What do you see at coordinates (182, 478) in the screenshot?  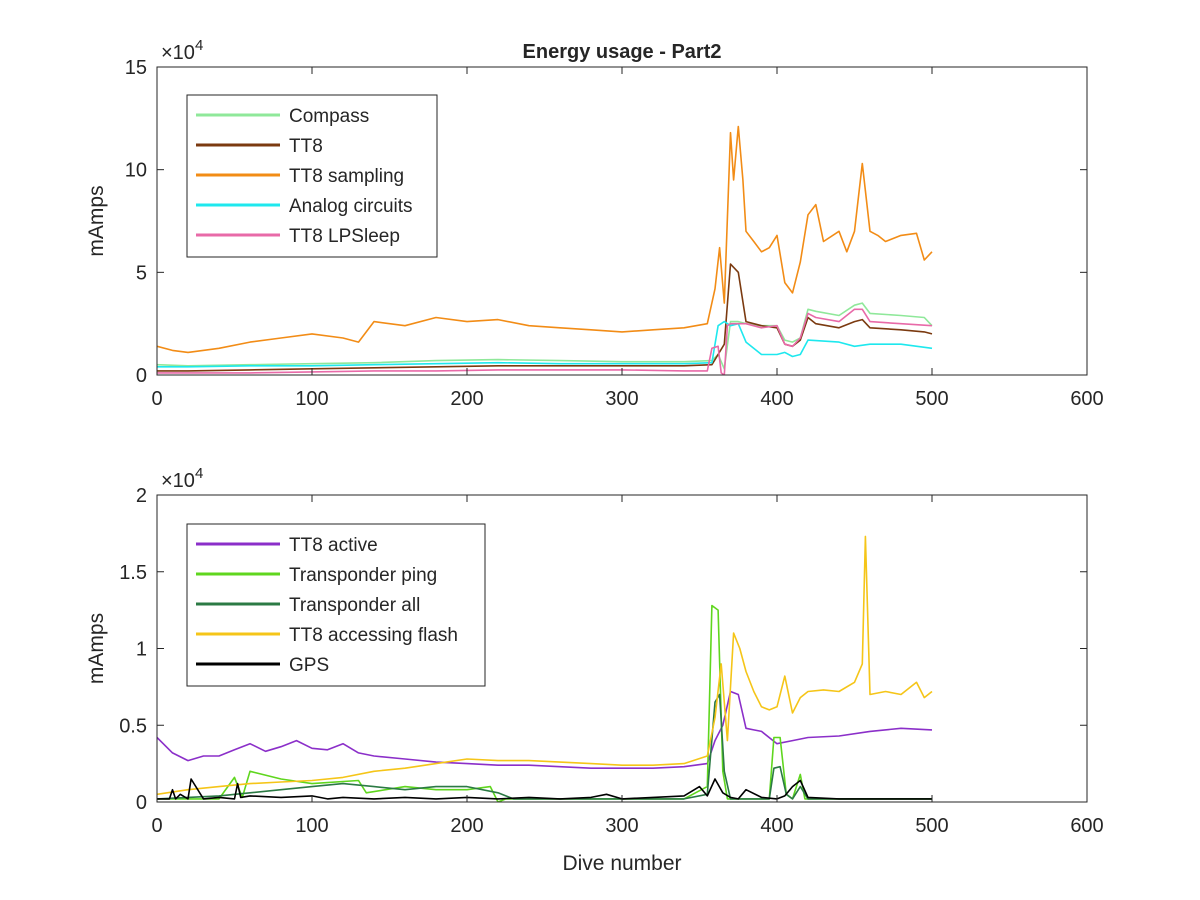 I see `panel-2-exponent-label: ×10⁴` at bounding box center [182, 478].